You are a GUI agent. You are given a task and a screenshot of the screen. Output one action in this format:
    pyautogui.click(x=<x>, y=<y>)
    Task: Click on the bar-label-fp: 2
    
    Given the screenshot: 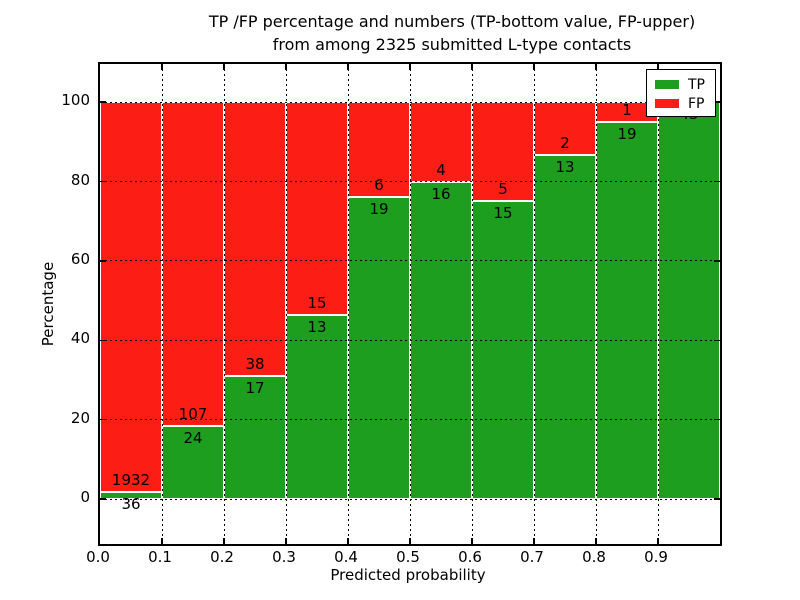 What is the action you would take?
    pyautogui.click(x=565, y=143)
    